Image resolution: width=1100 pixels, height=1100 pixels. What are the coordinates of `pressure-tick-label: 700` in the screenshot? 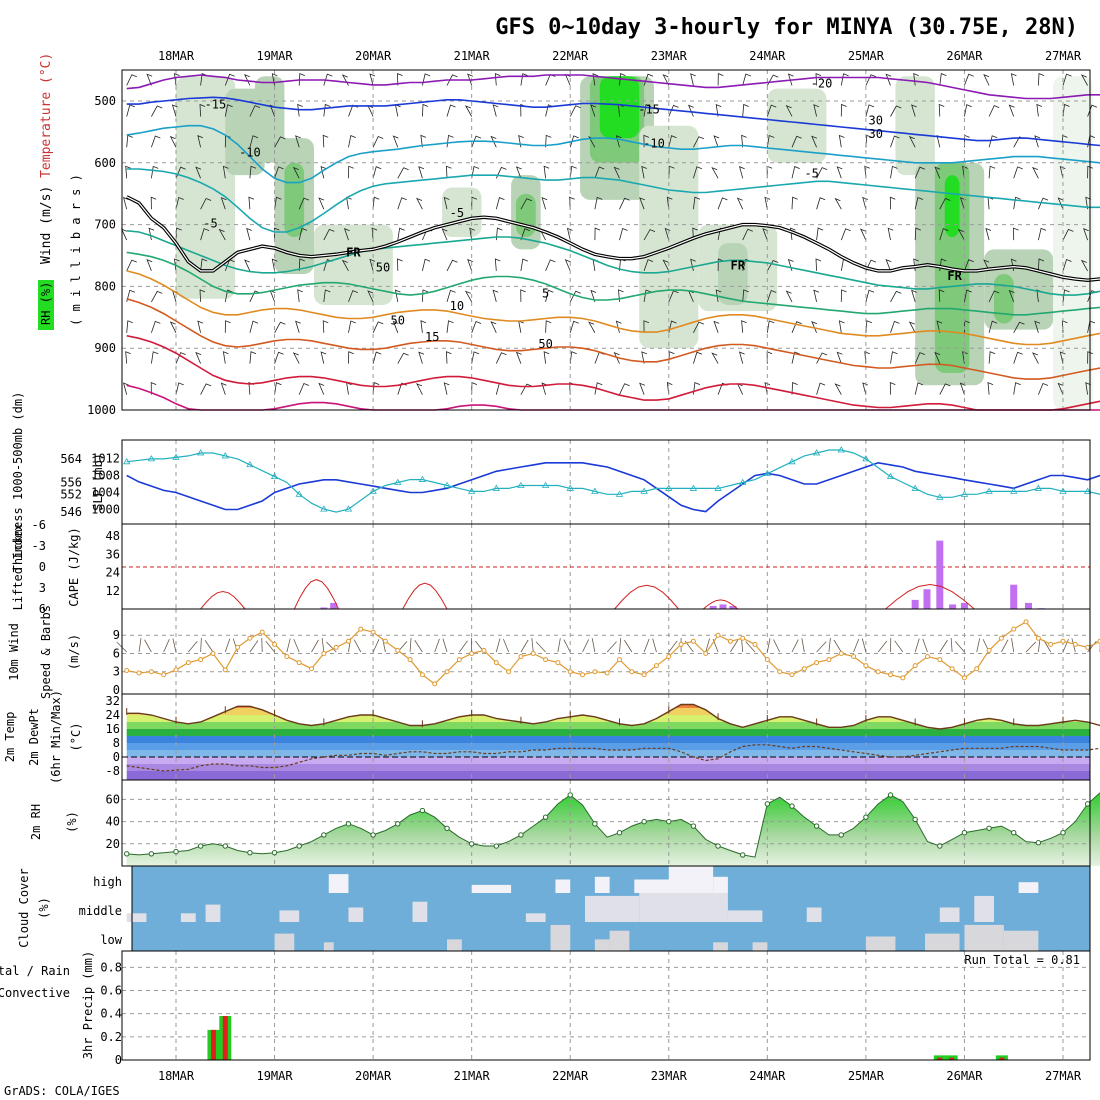 It's located at (105, 225).